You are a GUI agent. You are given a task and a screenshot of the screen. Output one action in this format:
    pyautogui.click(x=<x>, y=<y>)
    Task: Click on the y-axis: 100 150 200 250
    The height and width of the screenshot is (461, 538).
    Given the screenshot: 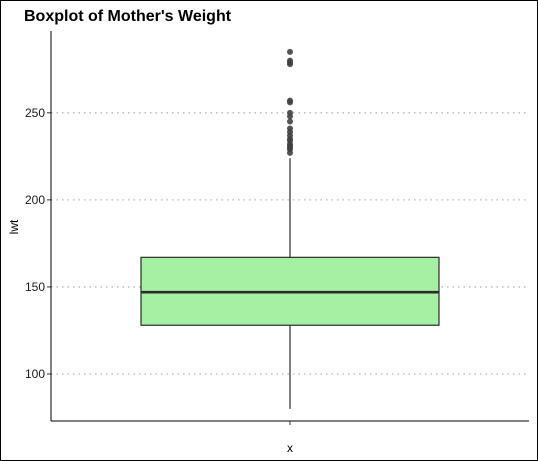 What is the action you would take?
    pyautogui.click(x=38, y=243)
    